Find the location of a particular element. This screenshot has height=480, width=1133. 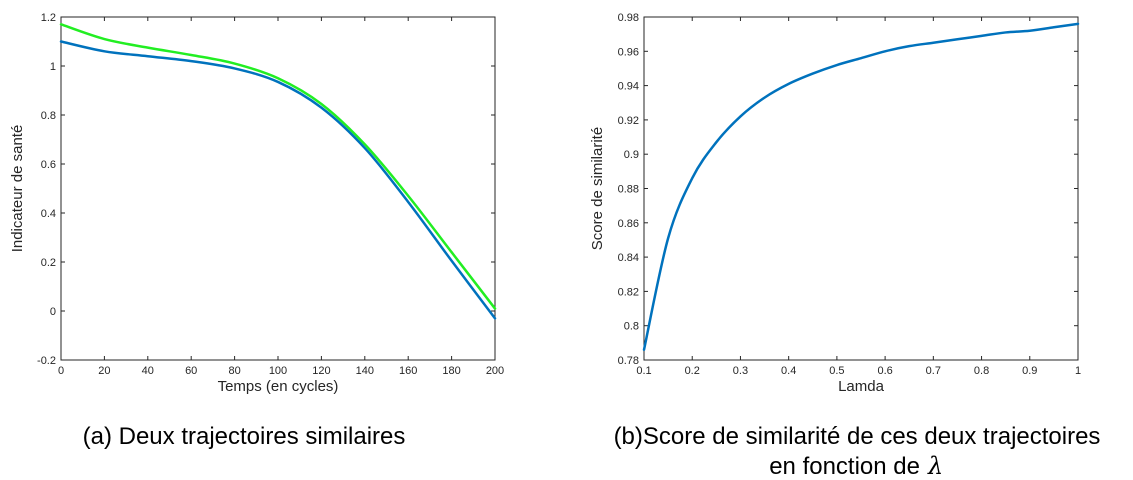

y-tick-label: 0.2 is located at coordinates (48, 263).